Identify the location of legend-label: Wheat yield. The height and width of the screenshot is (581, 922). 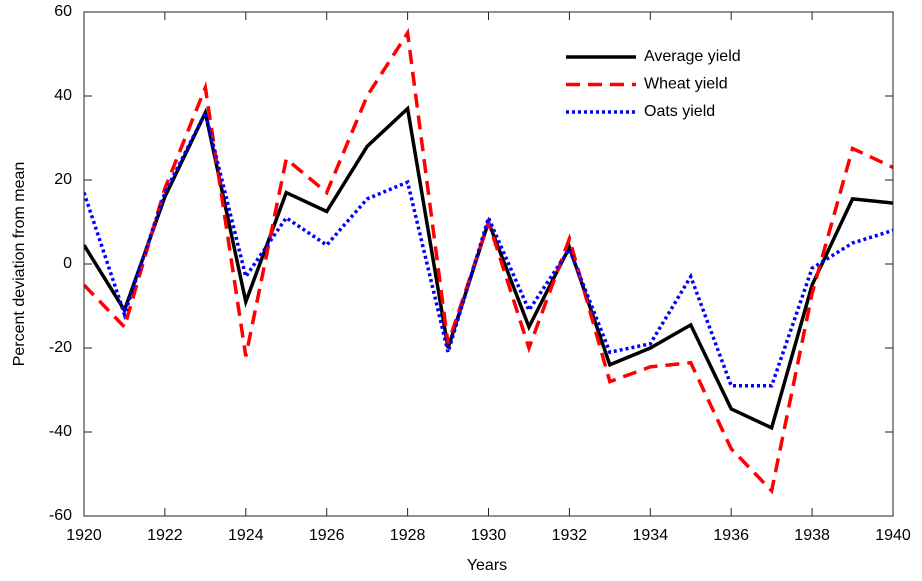
(686, 84).